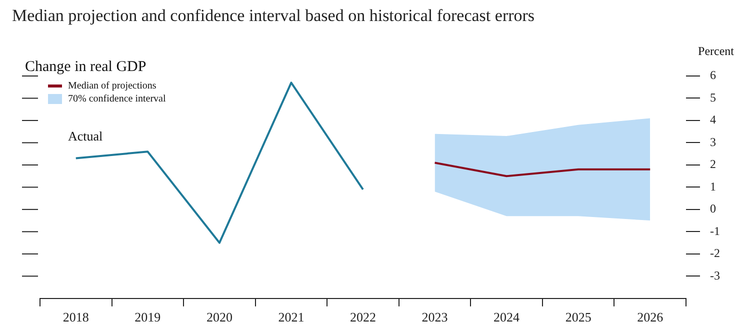 The height and width of the screenshot is (334, 740). I want to click on y-tick-label: -3, so click(715, 275).